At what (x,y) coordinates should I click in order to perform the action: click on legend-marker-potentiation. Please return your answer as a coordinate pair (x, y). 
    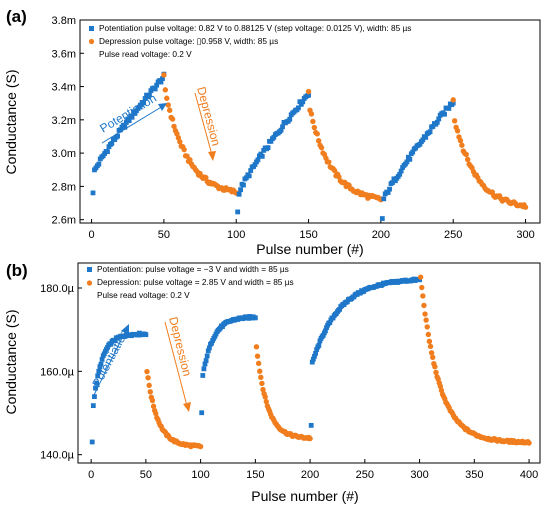
    Looking at the image, I should click on (91, 28).